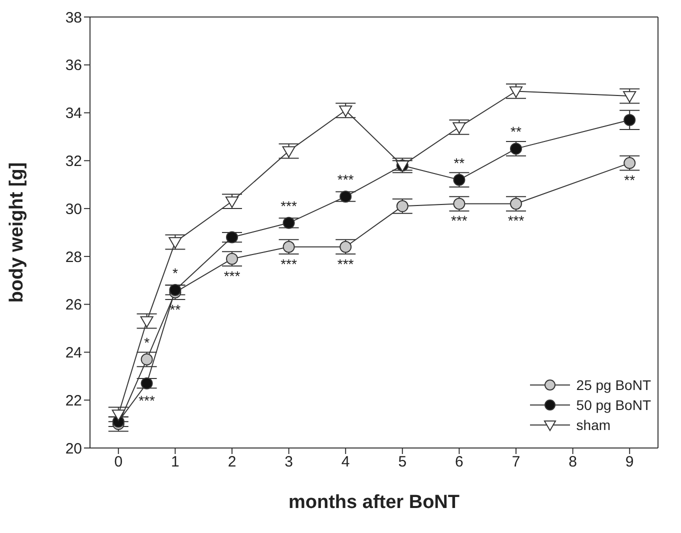 The height and width of the screenshot is (533, 681). I want to click on x-tick-label: 0, so click(118, 462).